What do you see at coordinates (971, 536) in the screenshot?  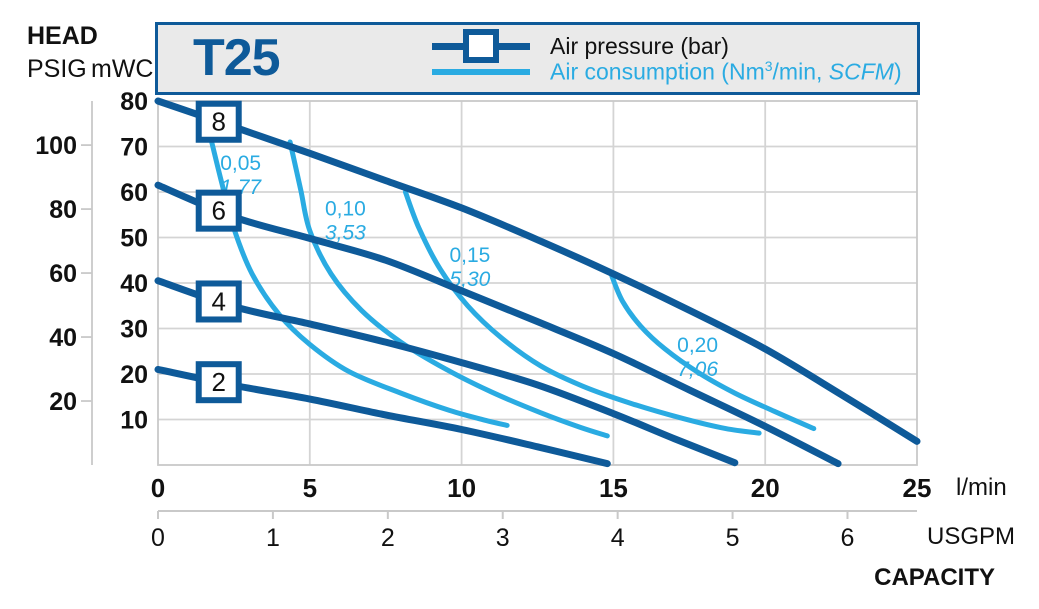 I see `usgpm-unit-label: USGPM` at bounding box center [971, 536].